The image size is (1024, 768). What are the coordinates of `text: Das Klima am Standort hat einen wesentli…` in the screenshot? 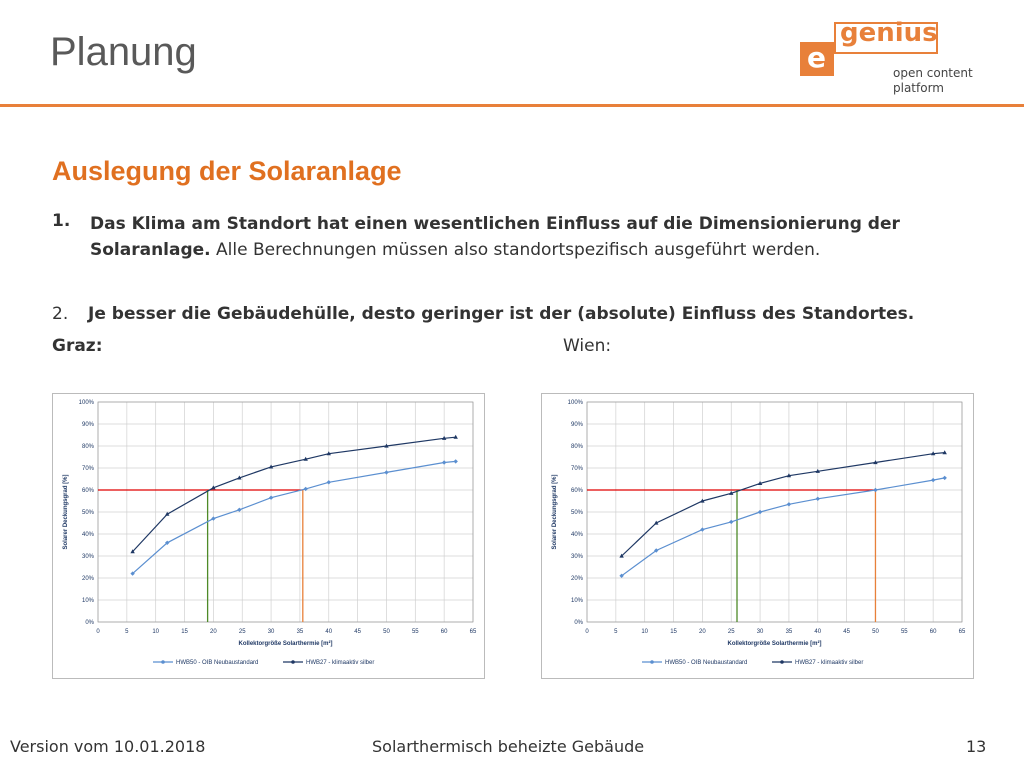 It's located at (495, 237).